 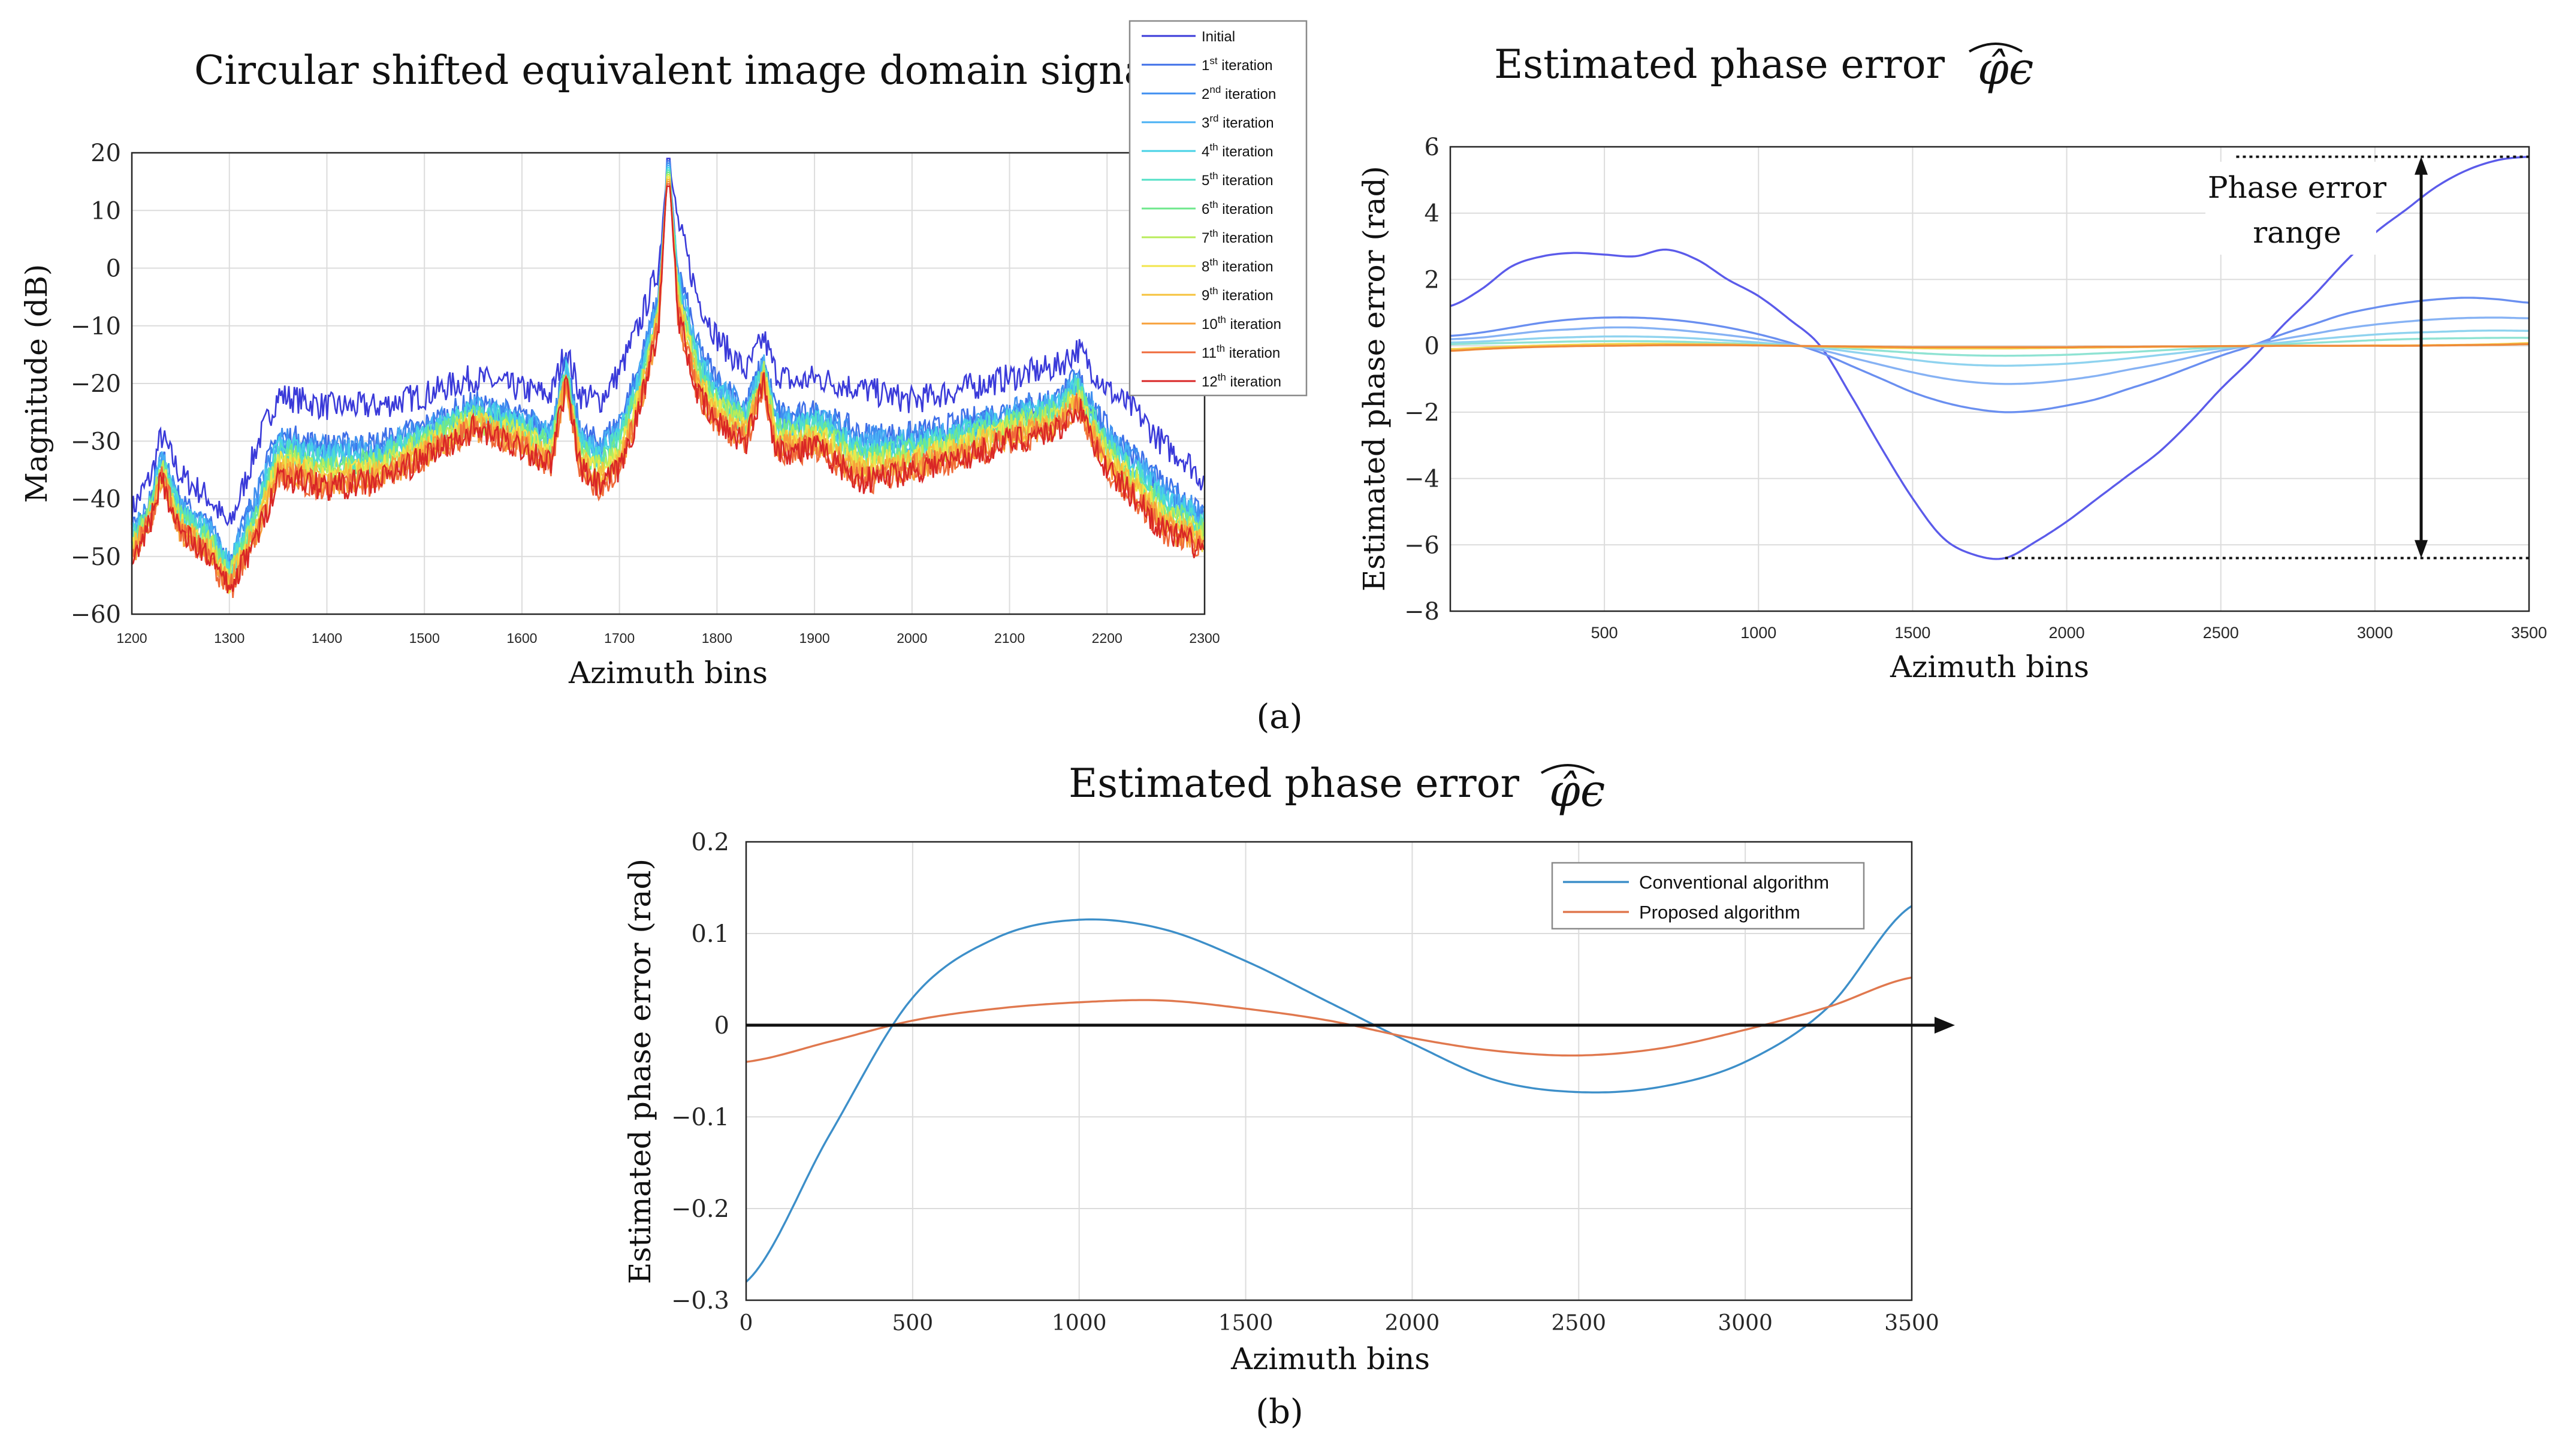 What do you see at coordinates (1912, 633) in the screenshot?
I see `a-right-xtick-label: 1500` at bounding box center [1912, 633].